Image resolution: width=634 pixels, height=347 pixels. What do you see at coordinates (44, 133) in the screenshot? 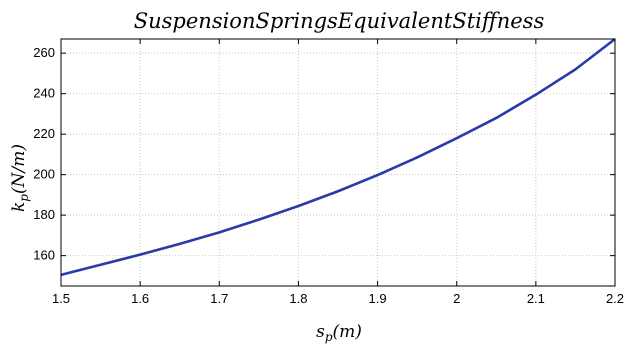
I see `y-tick-label: 220` at bounding box center [44, 133].